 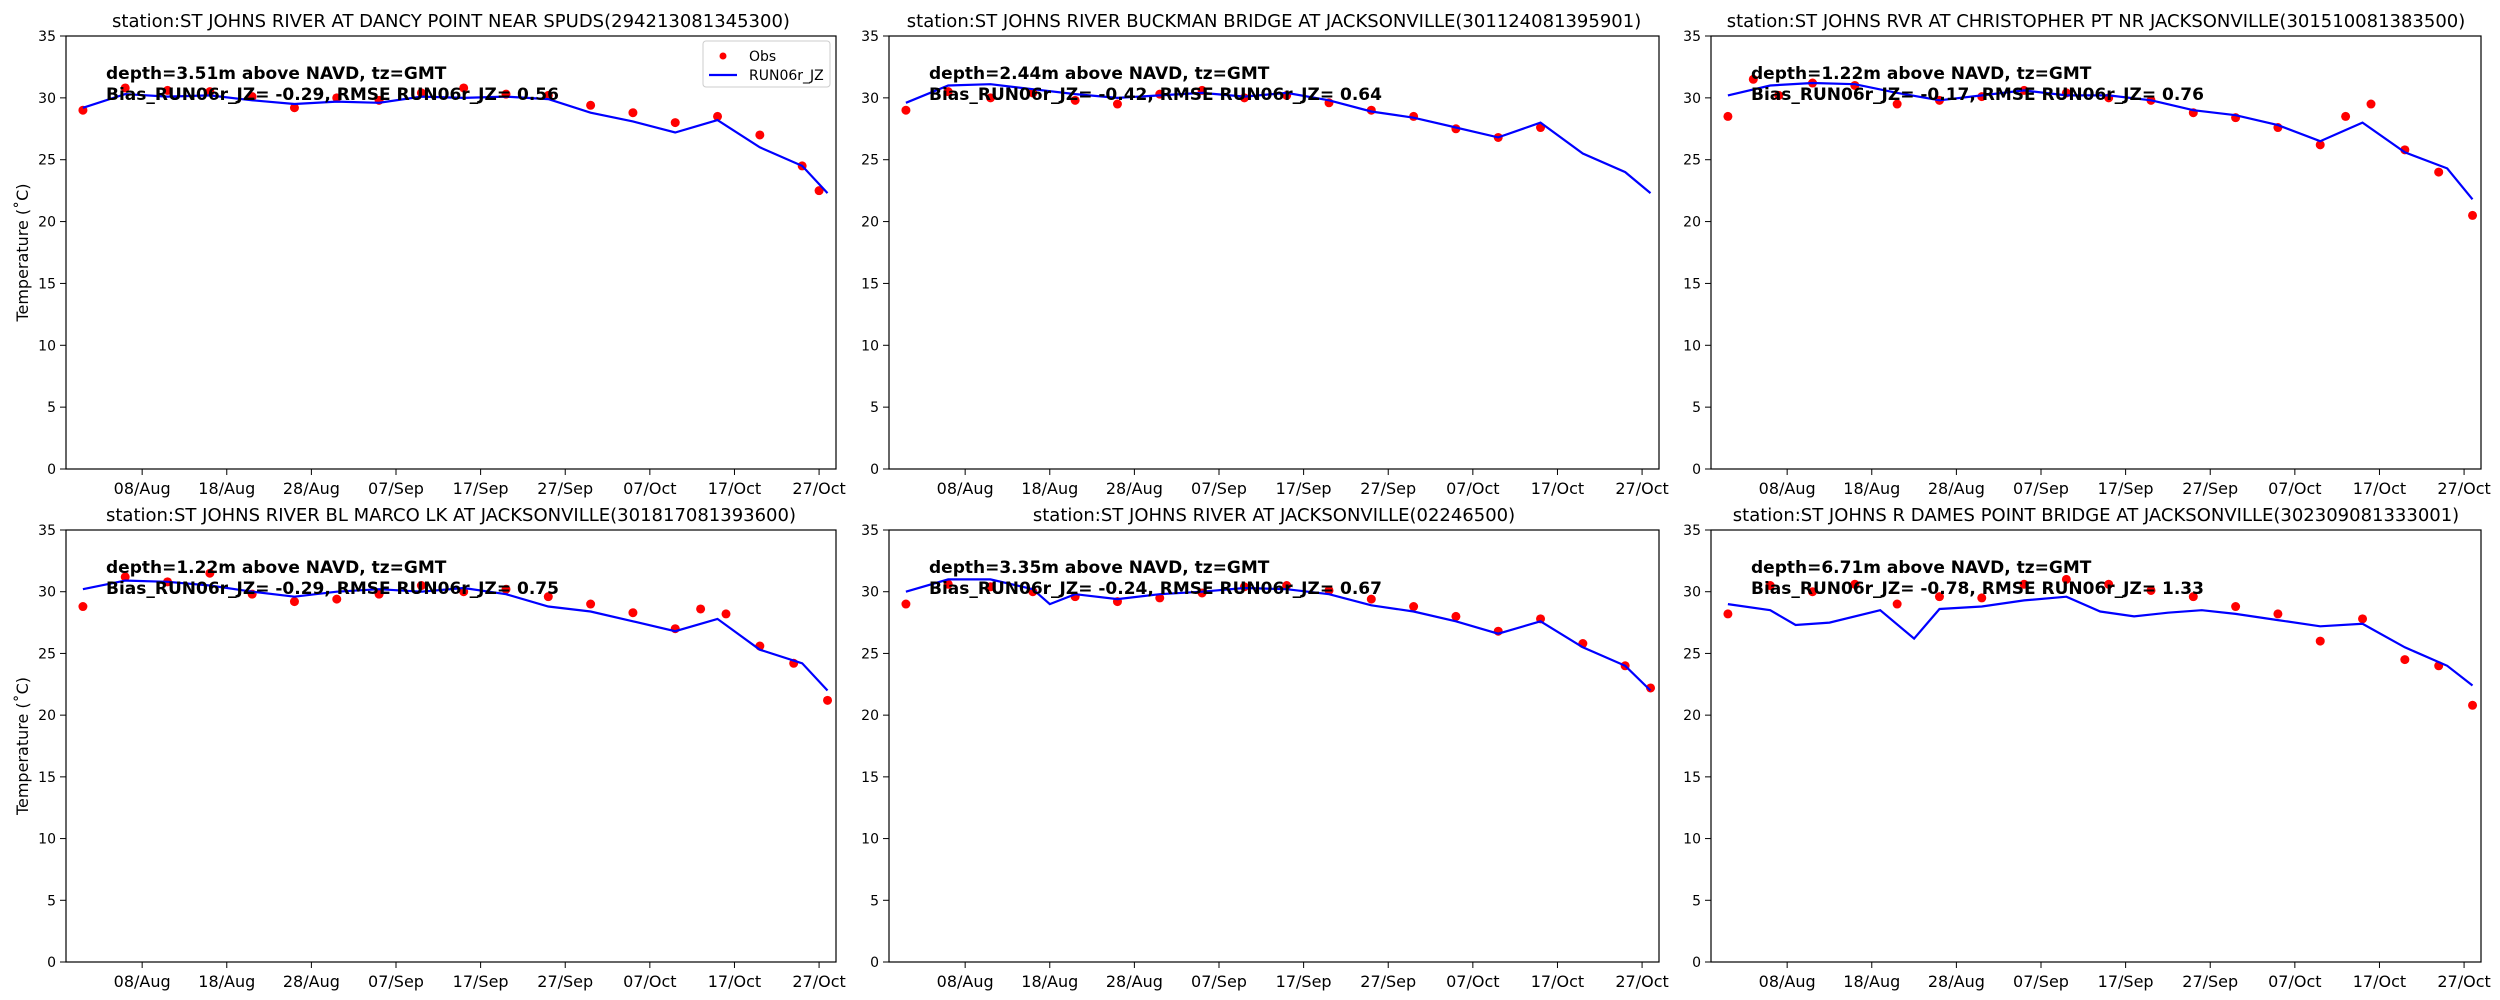 I want to click on legend-label-obs: Obs, so click(x=762, y=57).